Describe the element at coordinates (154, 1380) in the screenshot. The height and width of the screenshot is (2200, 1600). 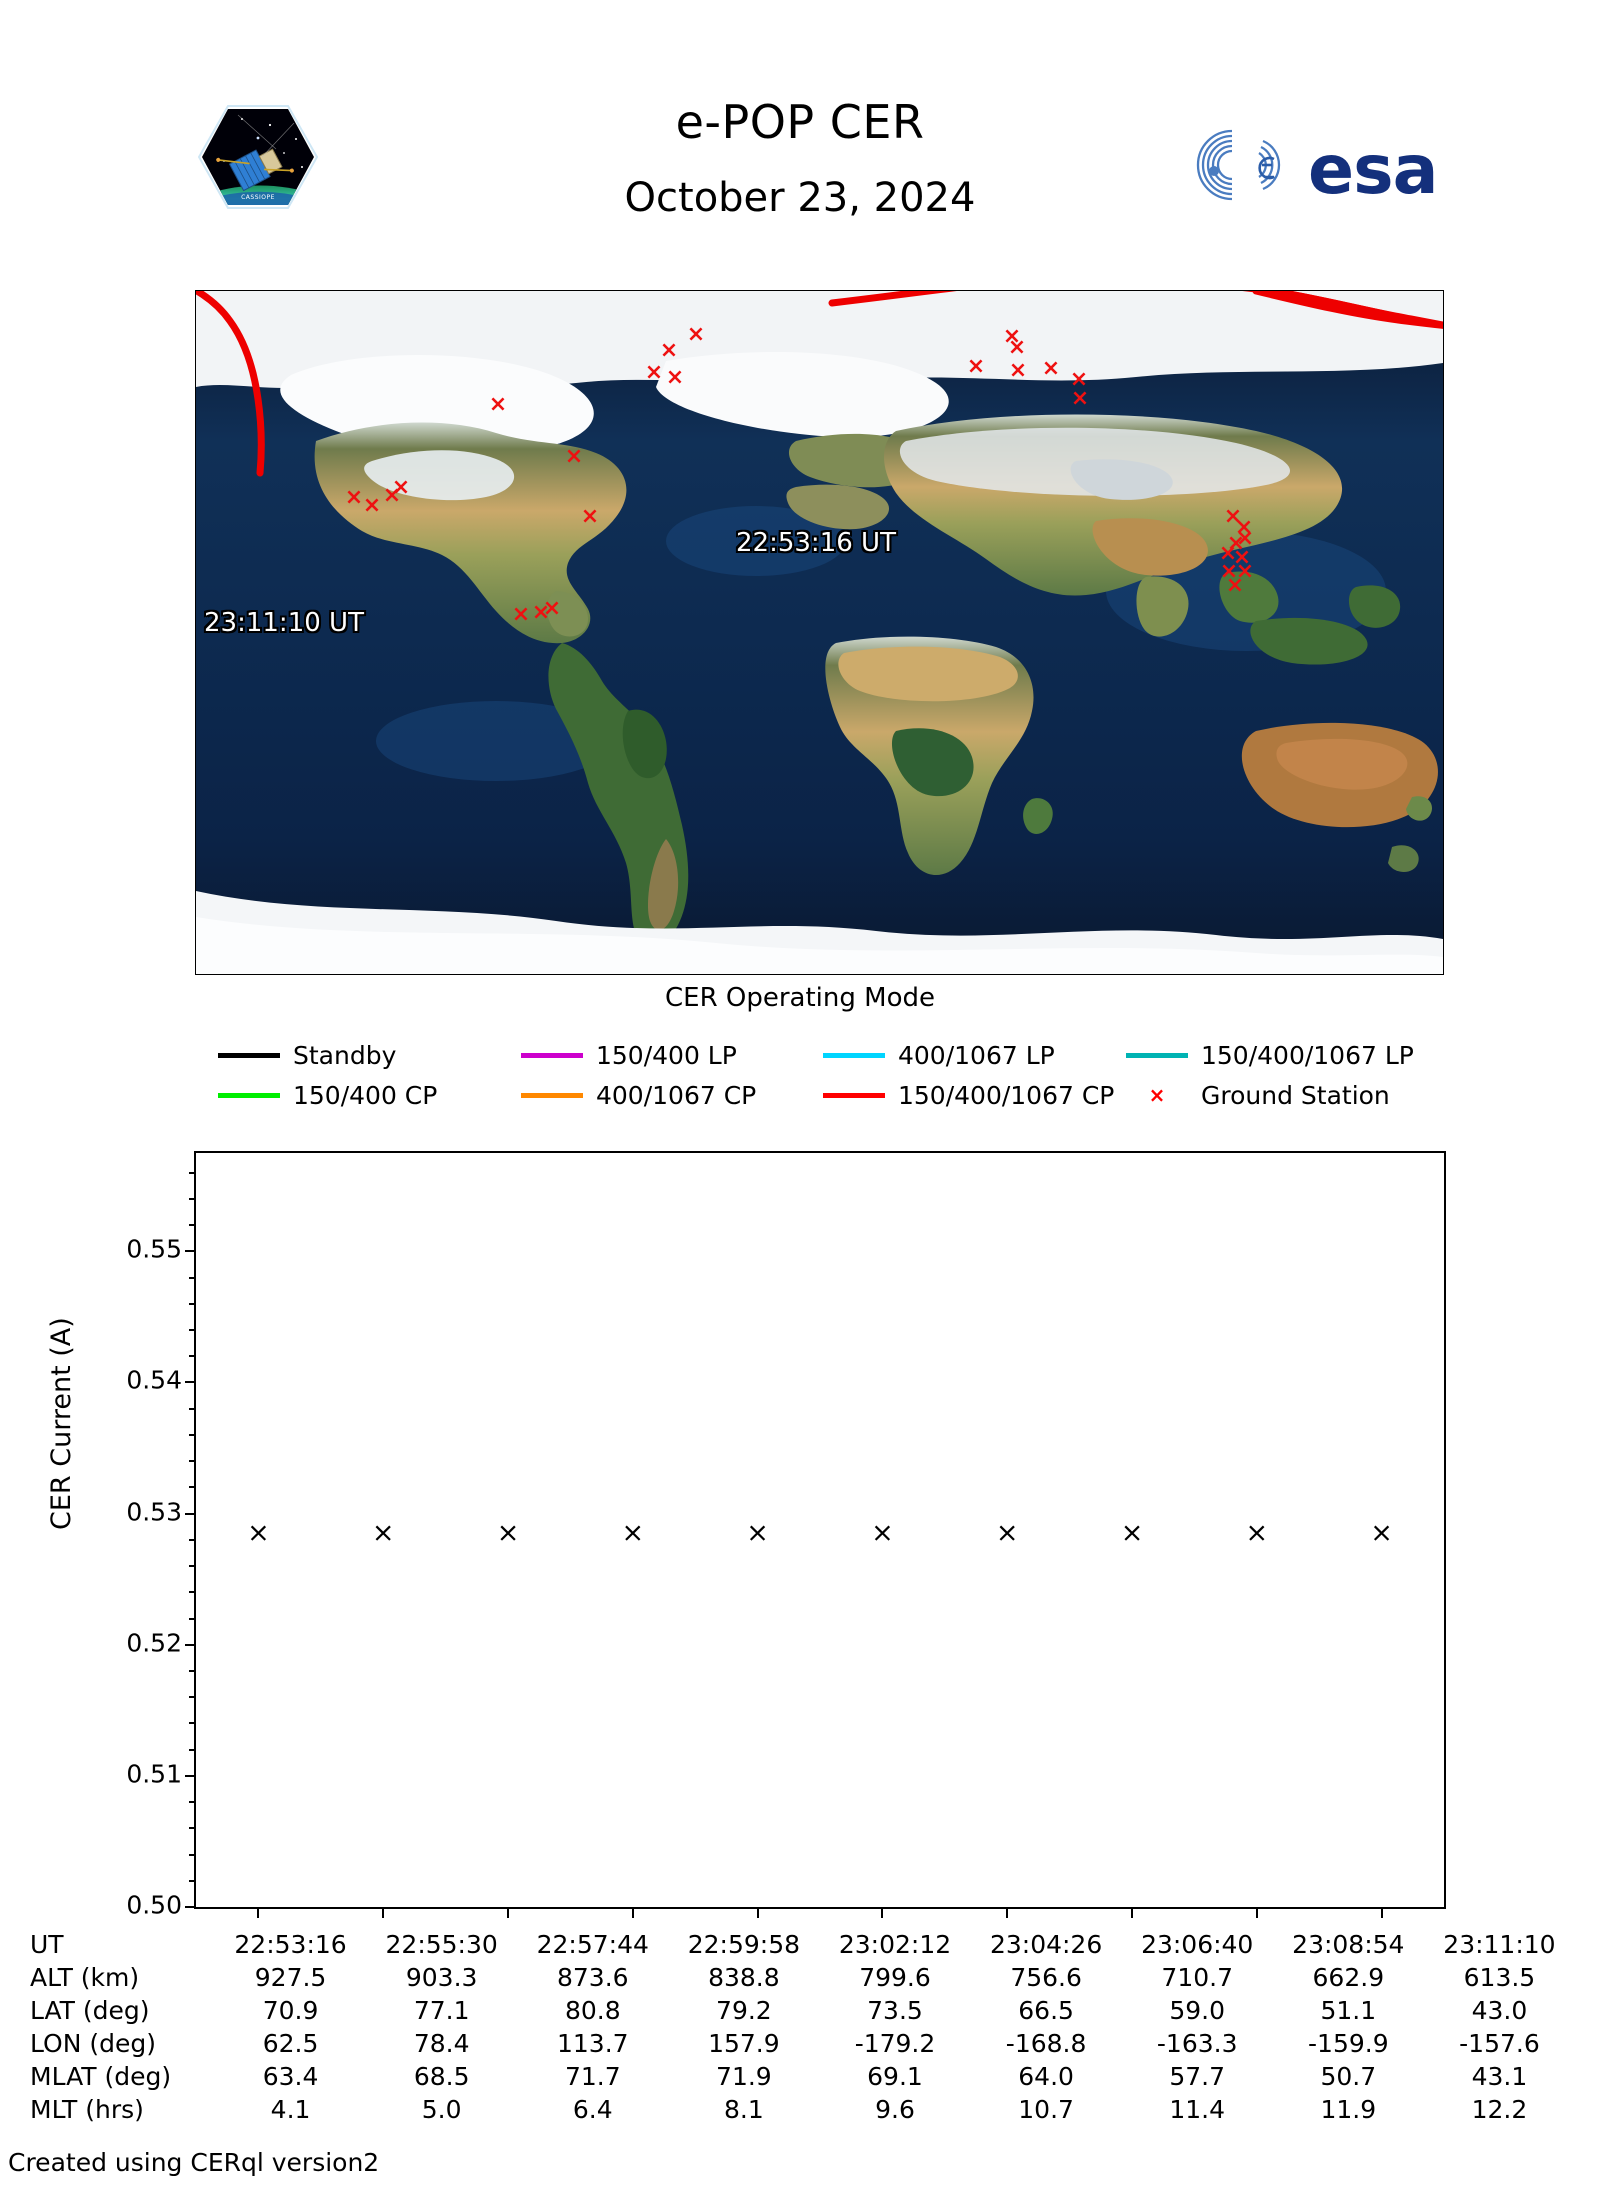
I see `y-tick-label: 0.54` at that location.